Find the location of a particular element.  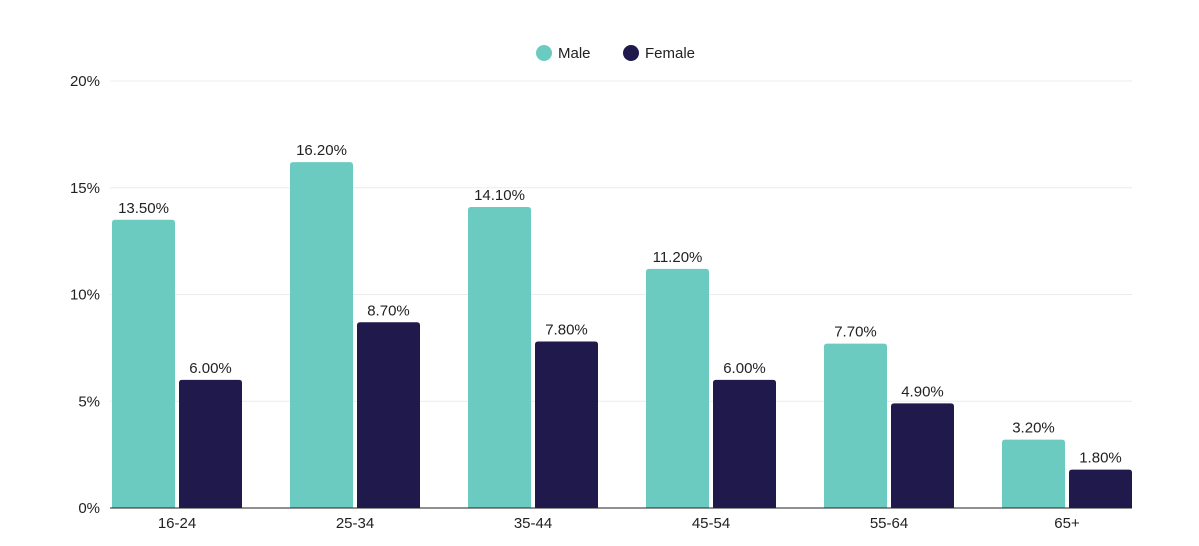

legend-label: Male is located at coordinates (574, 53).